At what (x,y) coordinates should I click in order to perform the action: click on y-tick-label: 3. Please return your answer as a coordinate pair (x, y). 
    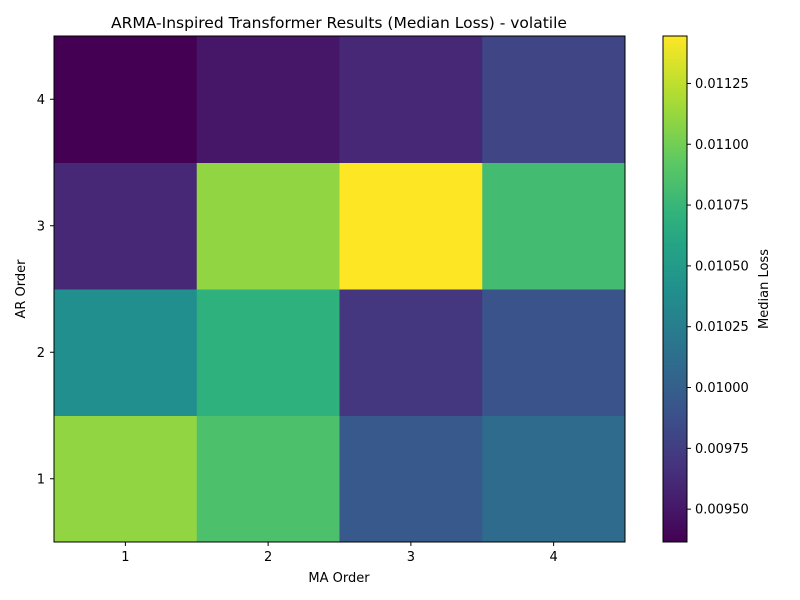
    Looking at the image, I should click on (41, 226).